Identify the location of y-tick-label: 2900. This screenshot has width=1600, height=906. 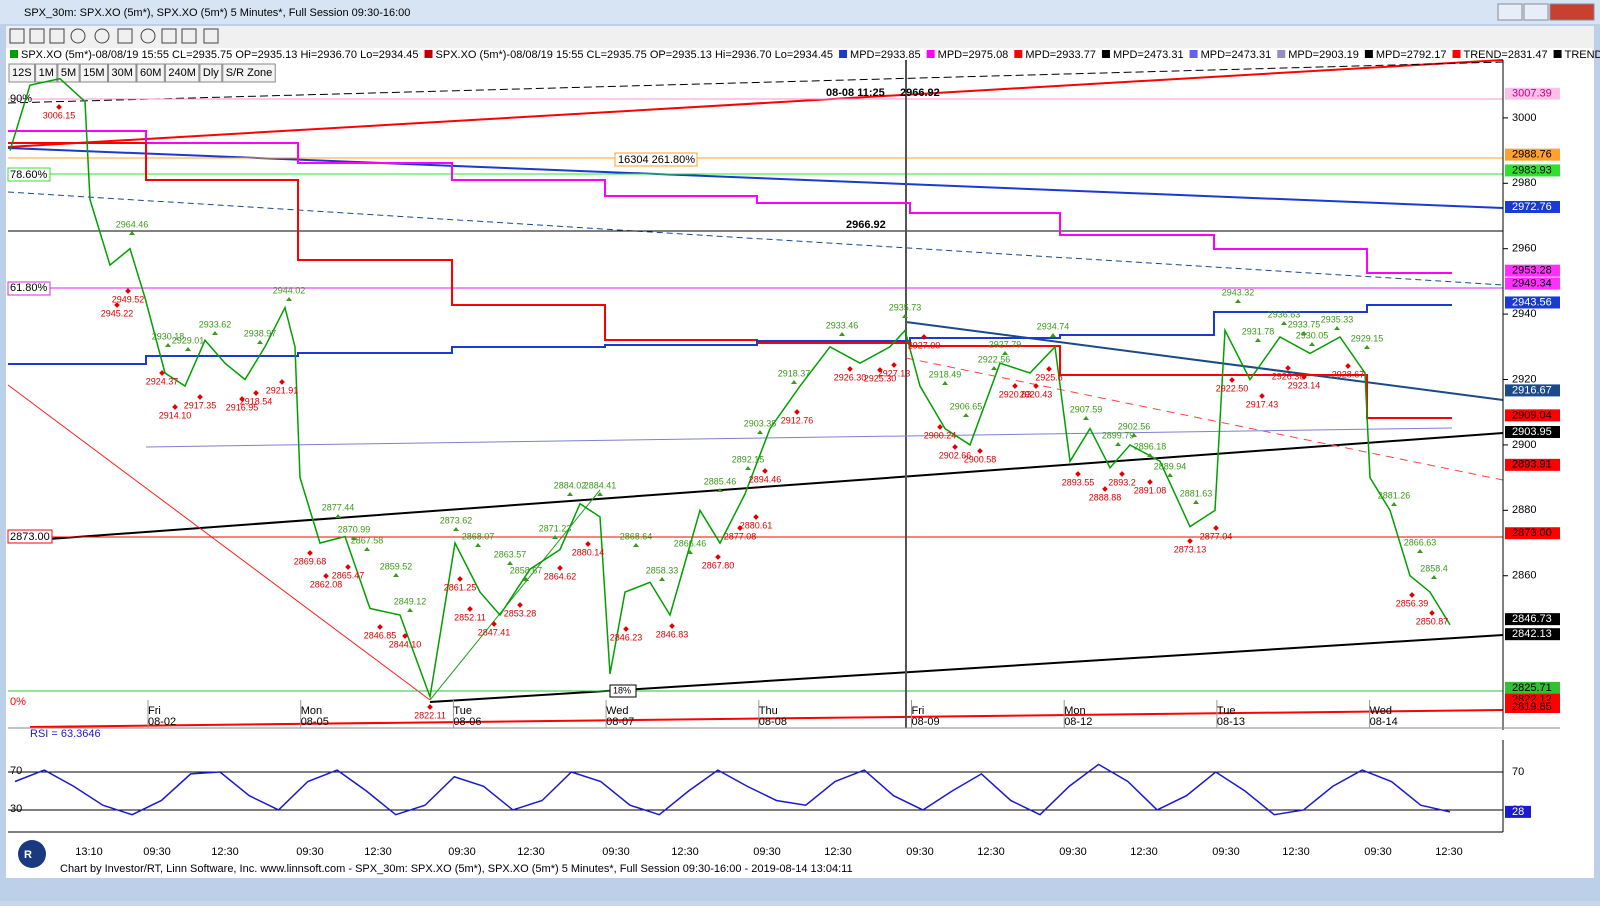
(1524, 445).